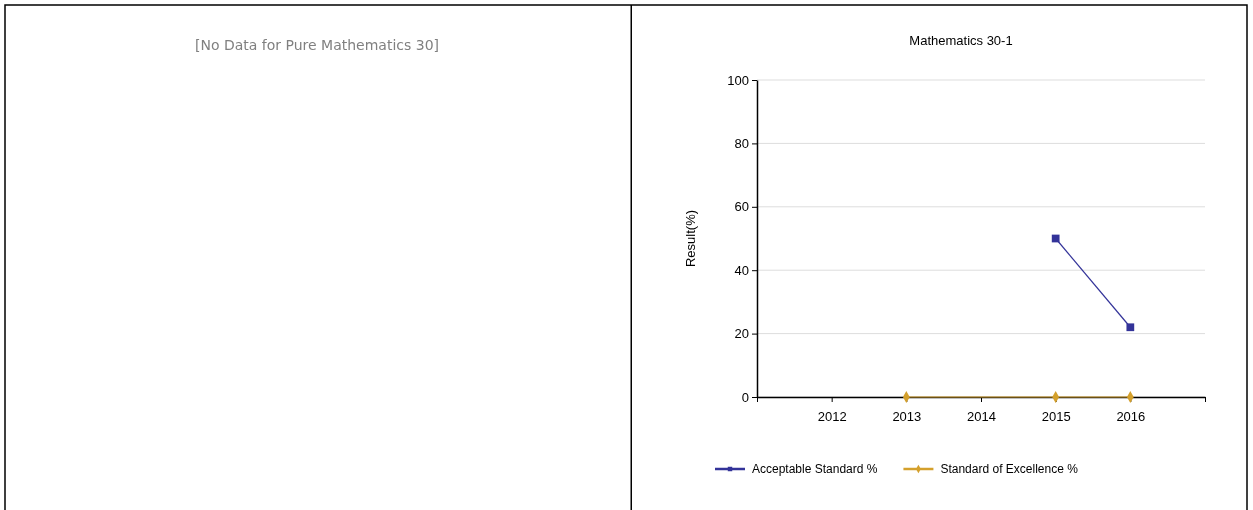 The image size is (1253, 510). I want to click on legend-label: Standard of Excellence %, so click(1009, 469).